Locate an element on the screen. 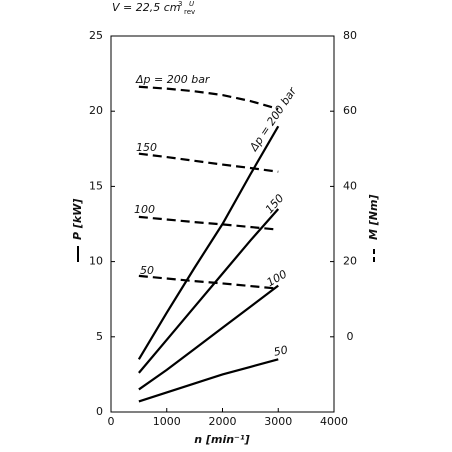 Image resolution: width=452 pixels, height=452 pixels. y2-tick-label: 20 is located at coordinates (350, 261).